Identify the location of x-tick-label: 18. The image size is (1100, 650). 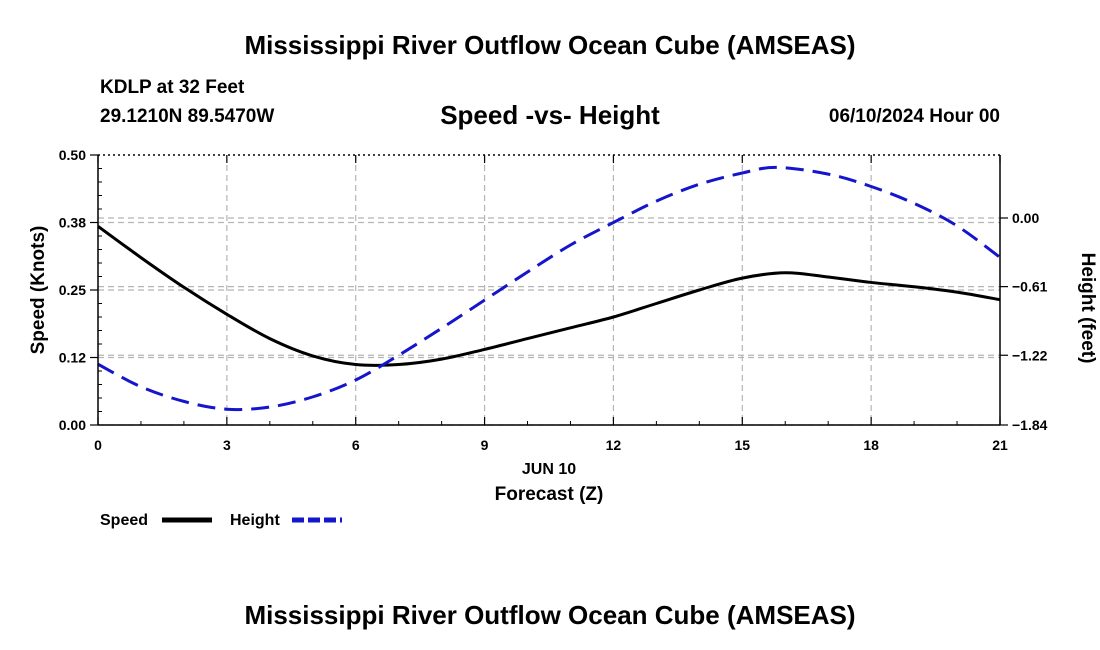
(871, 445).